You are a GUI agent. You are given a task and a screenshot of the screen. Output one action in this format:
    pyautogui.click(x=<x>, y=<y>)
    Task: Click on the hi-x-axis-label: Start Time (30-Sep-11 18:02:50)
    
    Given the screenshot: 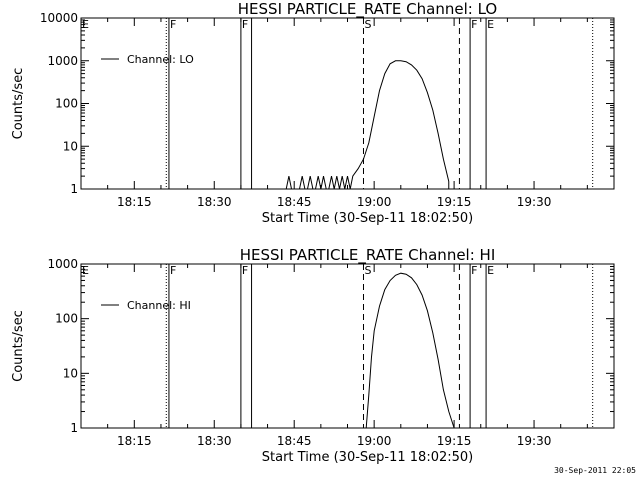 What is the action you would take?
    pyautogui.click(x=367, y=457)
    